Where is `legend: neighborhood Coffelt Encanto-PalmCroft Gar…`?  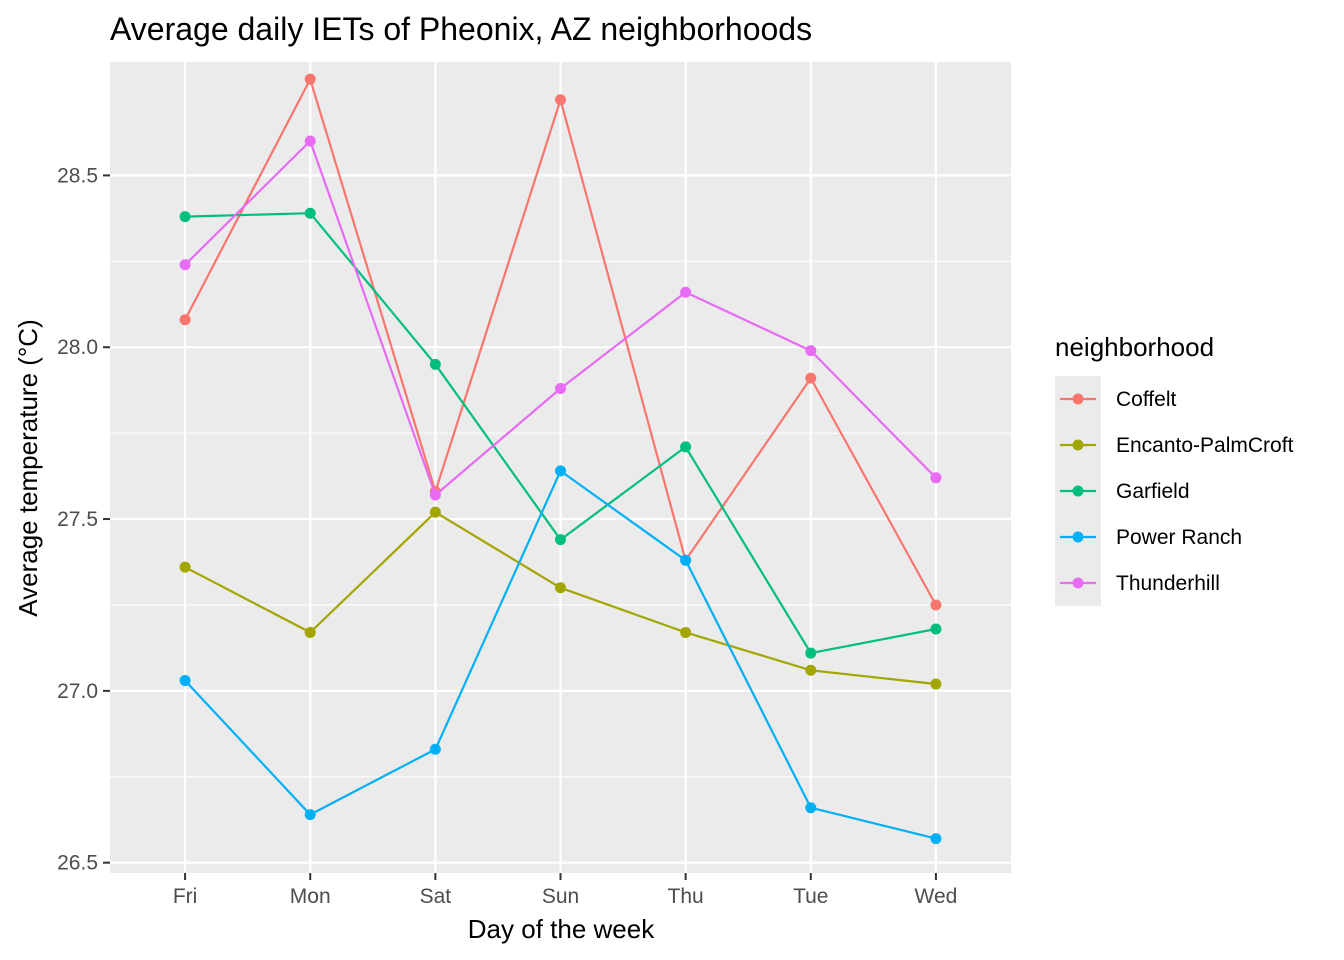 legend: neighborhood Coffelt Encanto-PalmCroft Gar… is located at coordinates (1174, 469).